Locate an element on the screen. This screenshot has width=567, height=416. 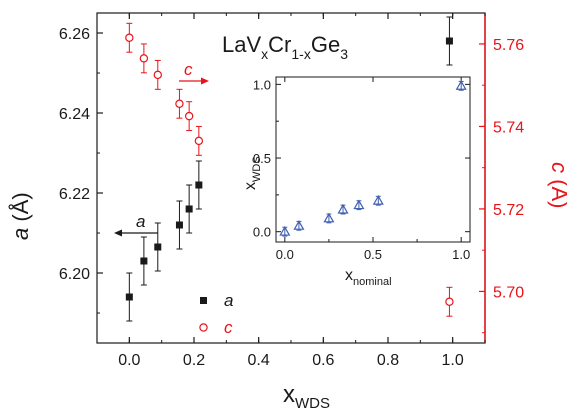
inset-x-tick-label: 0.5 is located at coordinates (373, 254).